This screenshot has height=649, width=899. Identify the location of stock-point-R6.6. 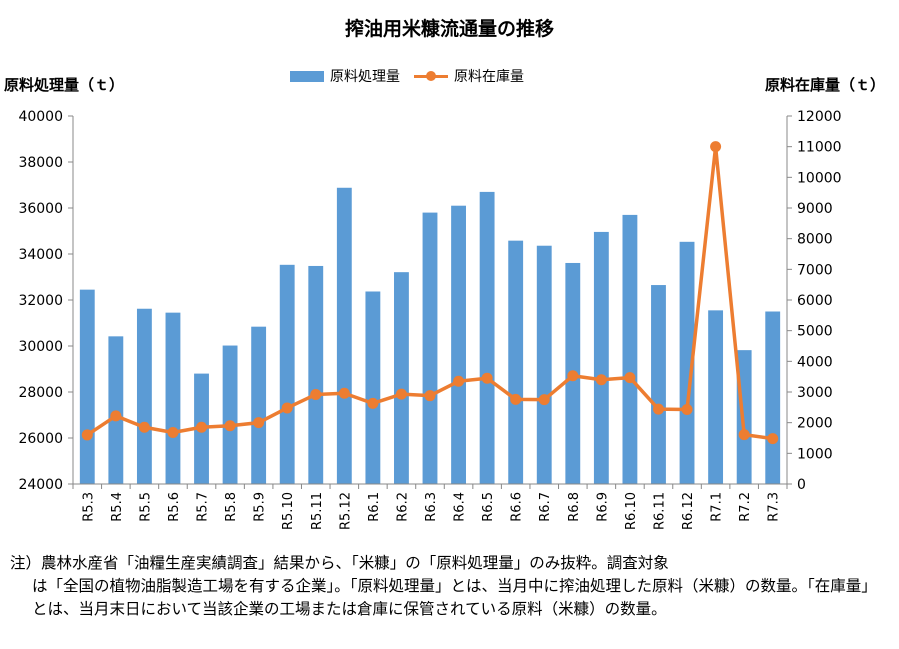
(516, 399).